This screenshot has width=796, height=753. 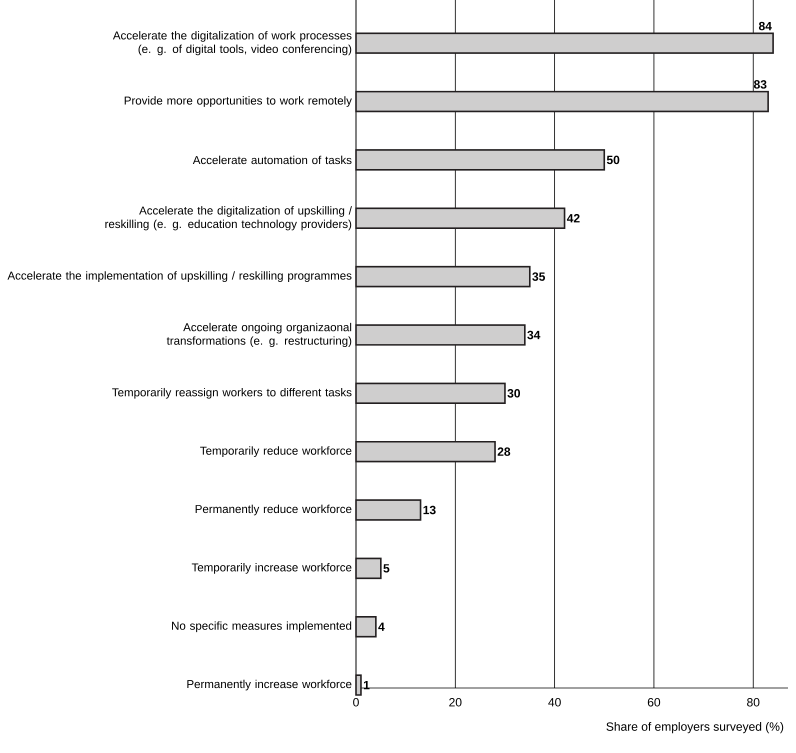 I want to click on data-label: 1, so click(x=367, y=685).